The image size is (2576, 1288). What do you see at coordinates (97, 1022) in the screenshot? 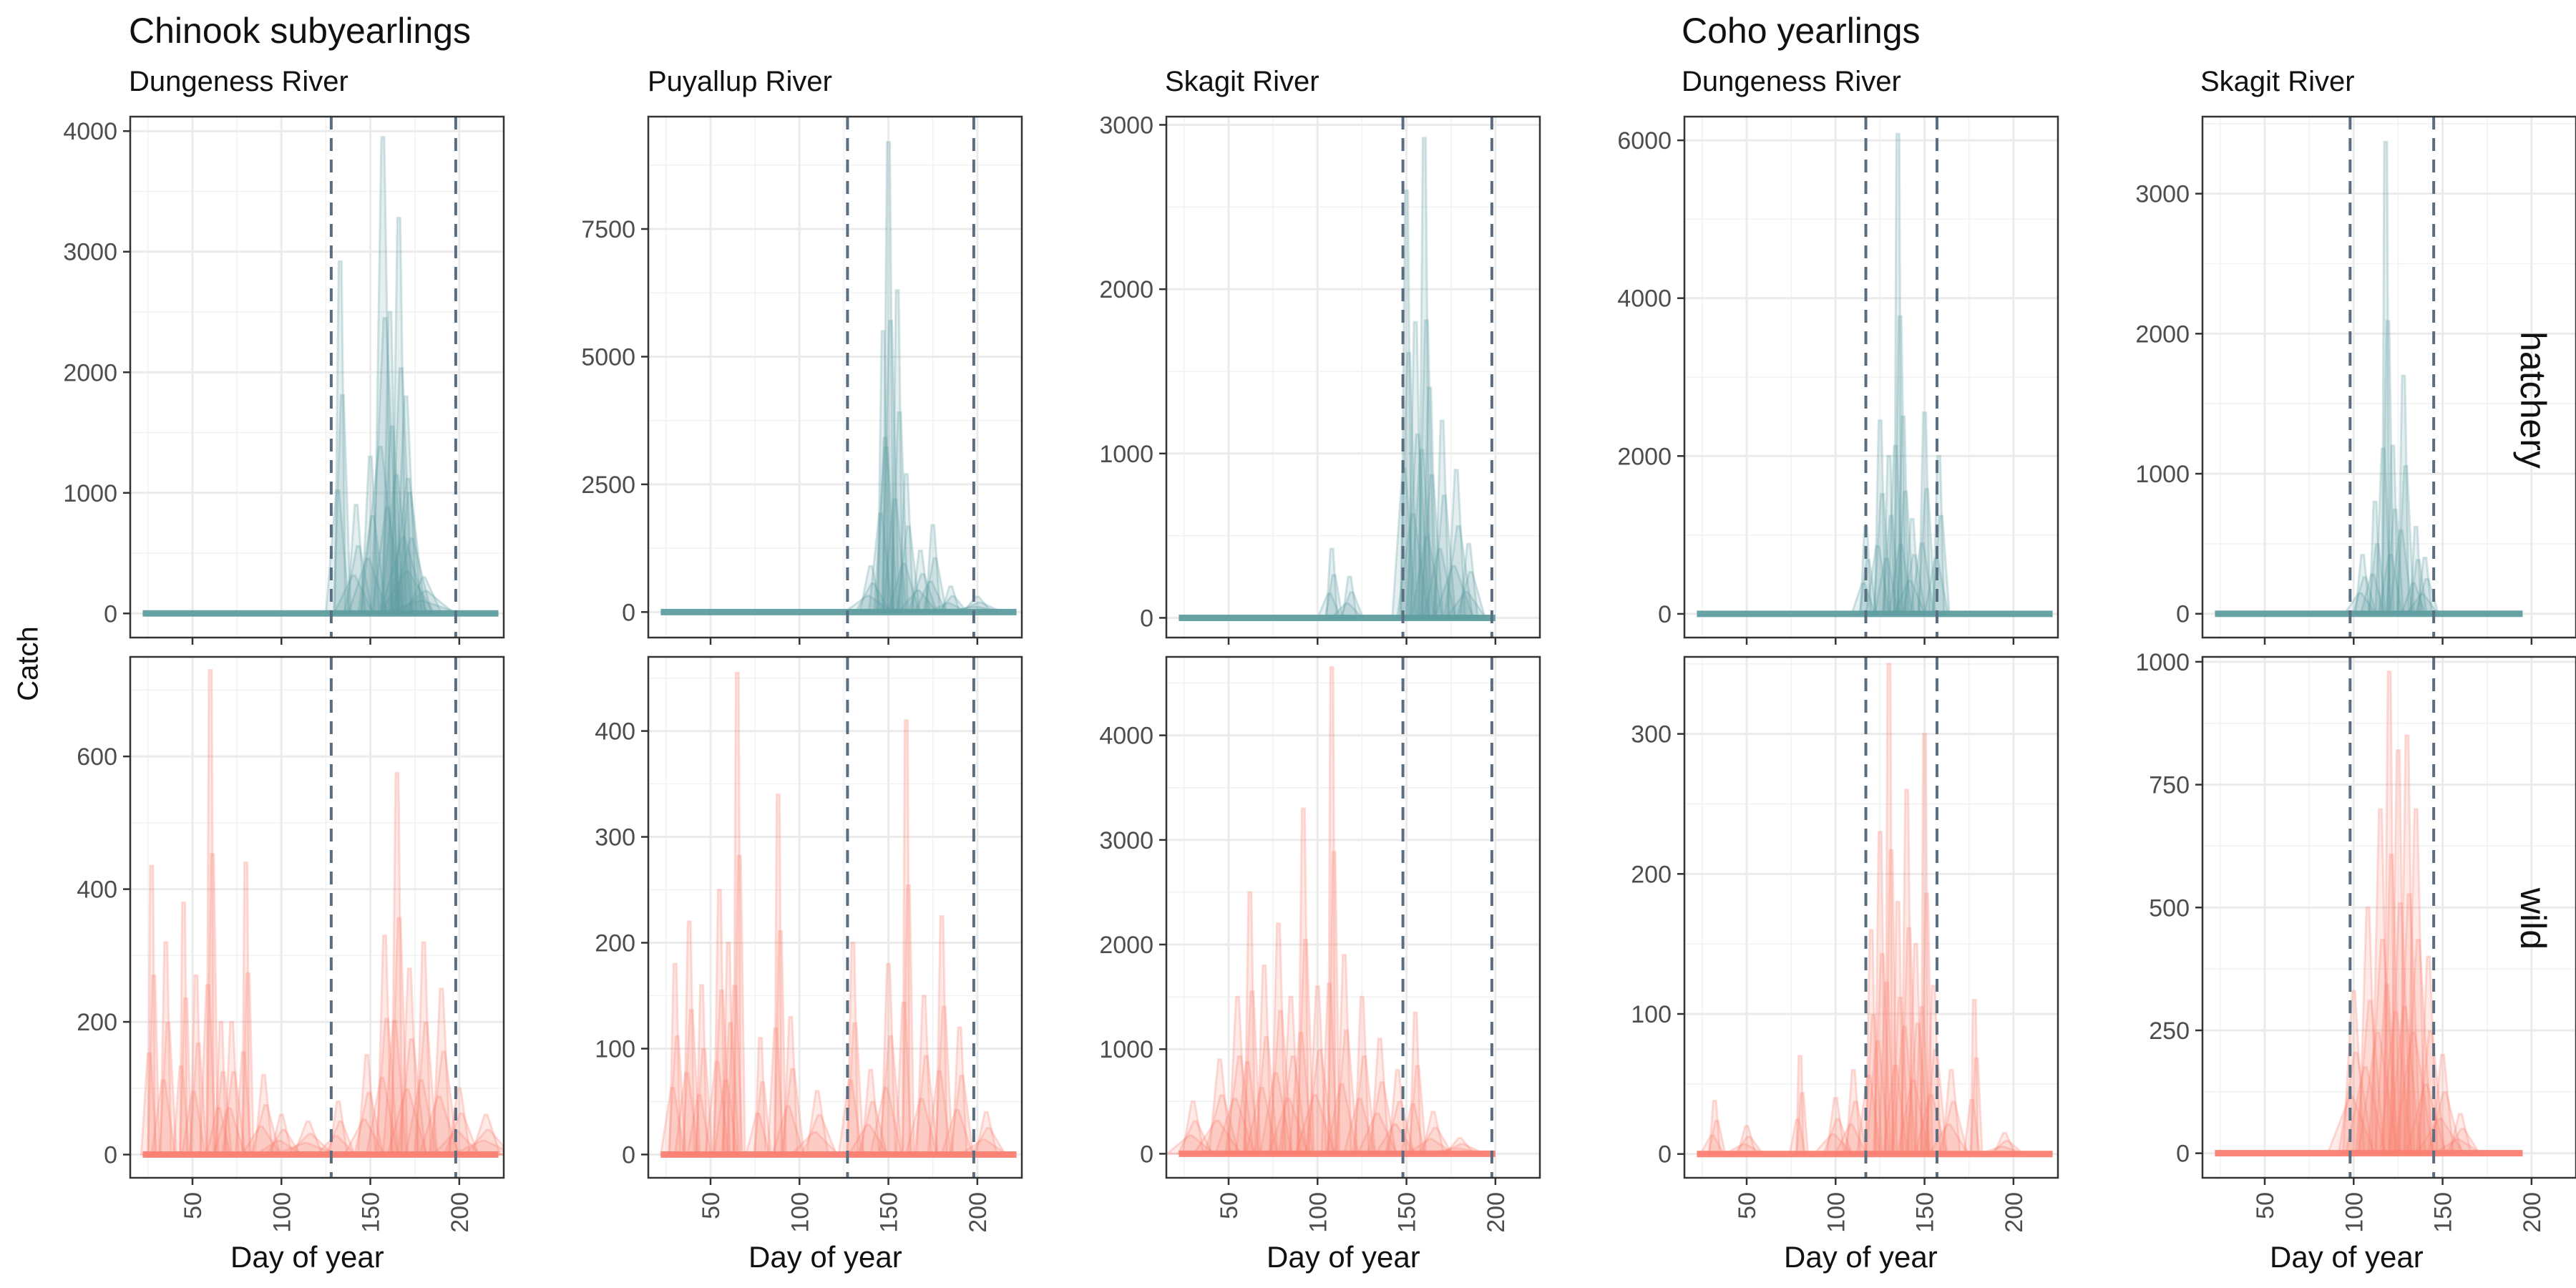
I see `panel-5-y-tick-label-200: 200` at bounding box center [97, 1022].